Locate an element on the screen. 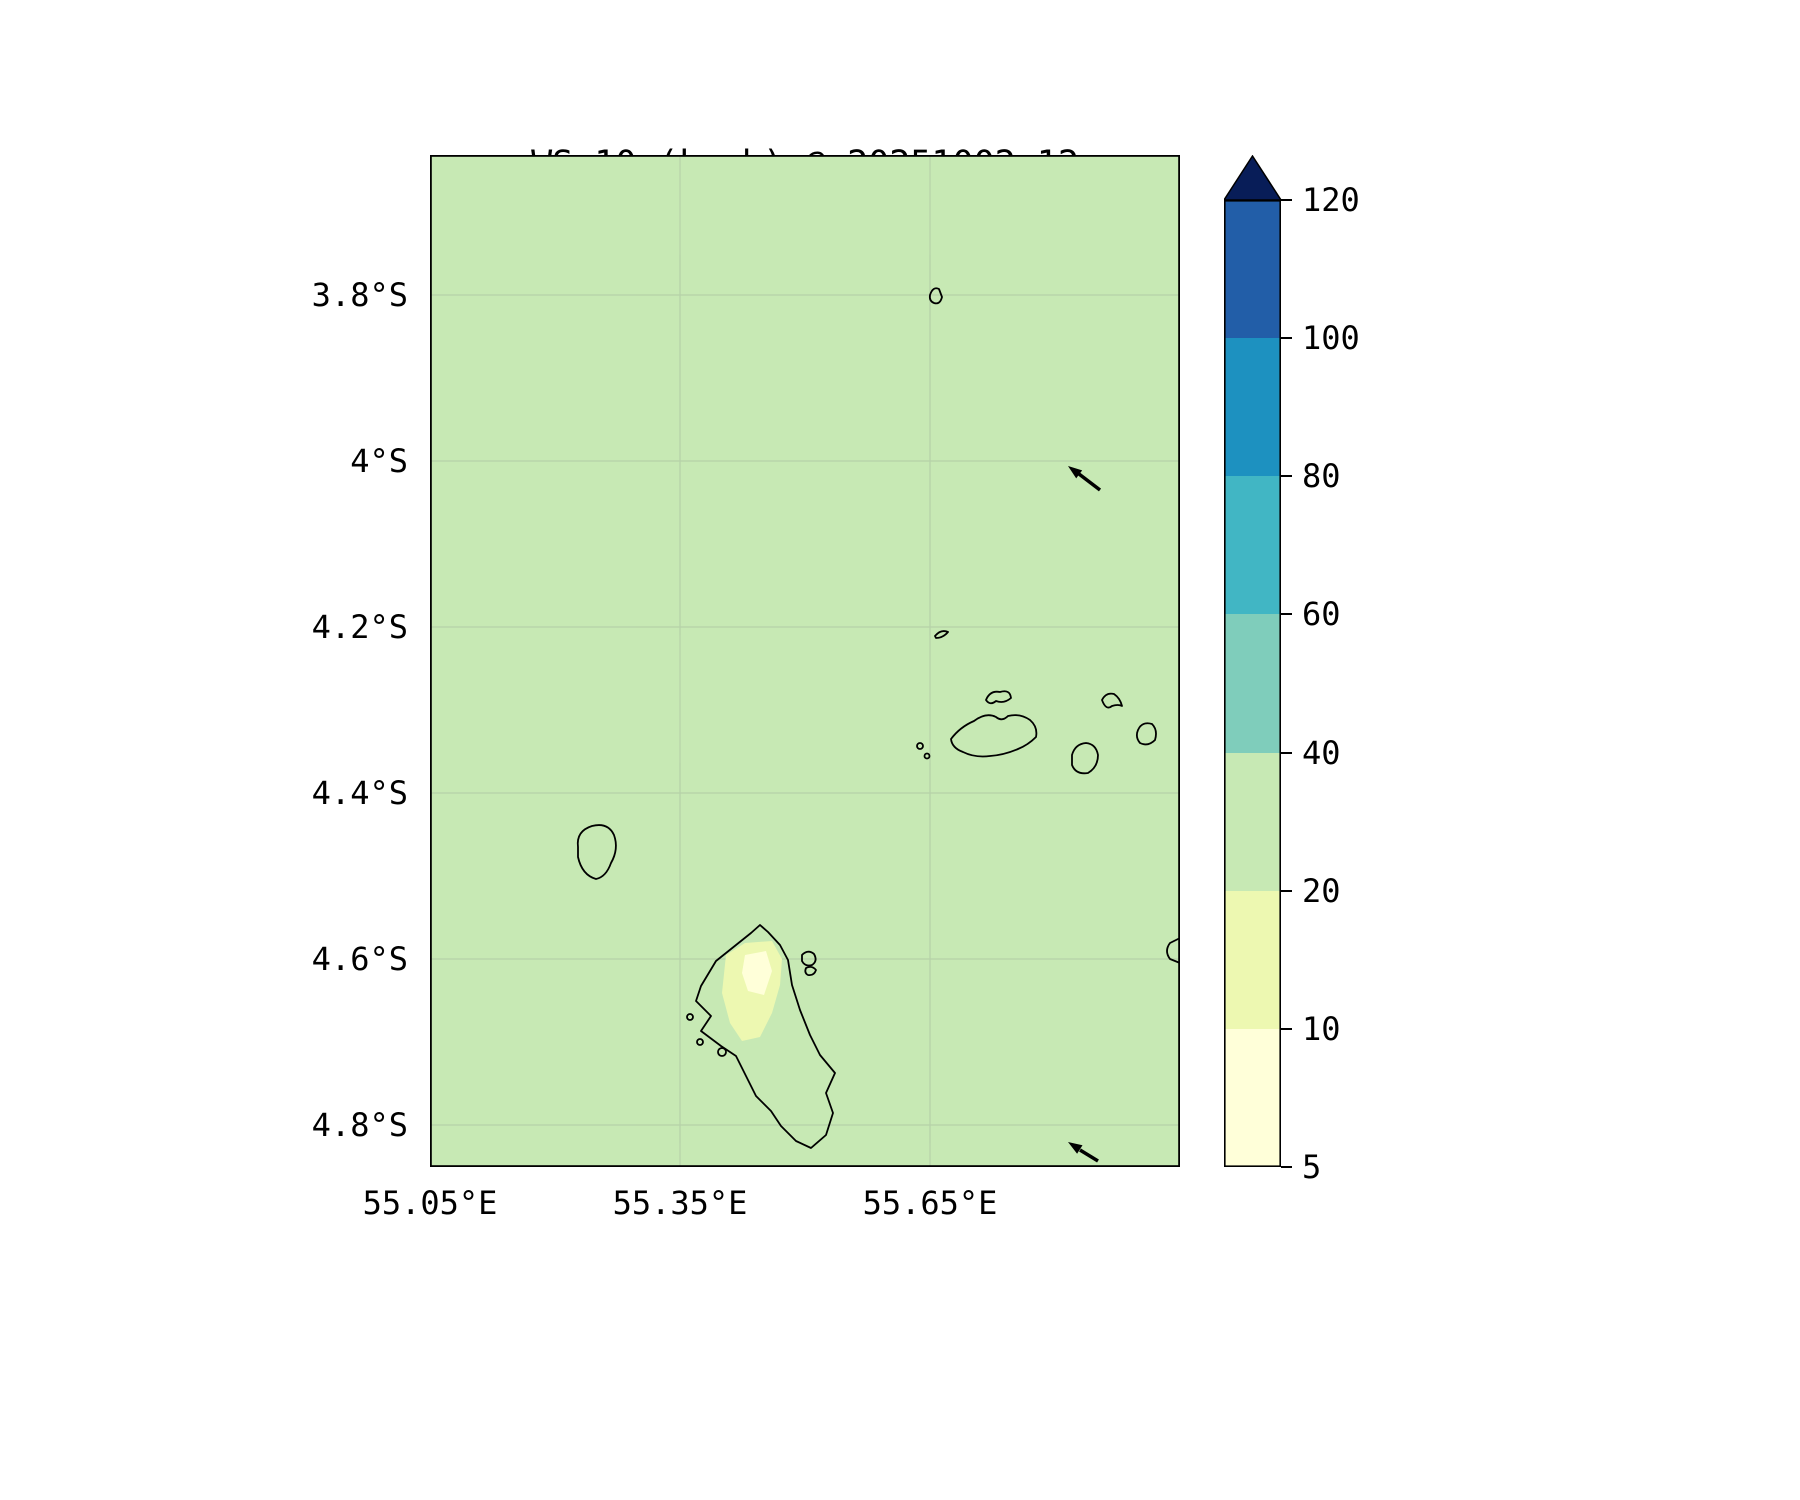  wind-arrows is located at coordinates (1085, 814).